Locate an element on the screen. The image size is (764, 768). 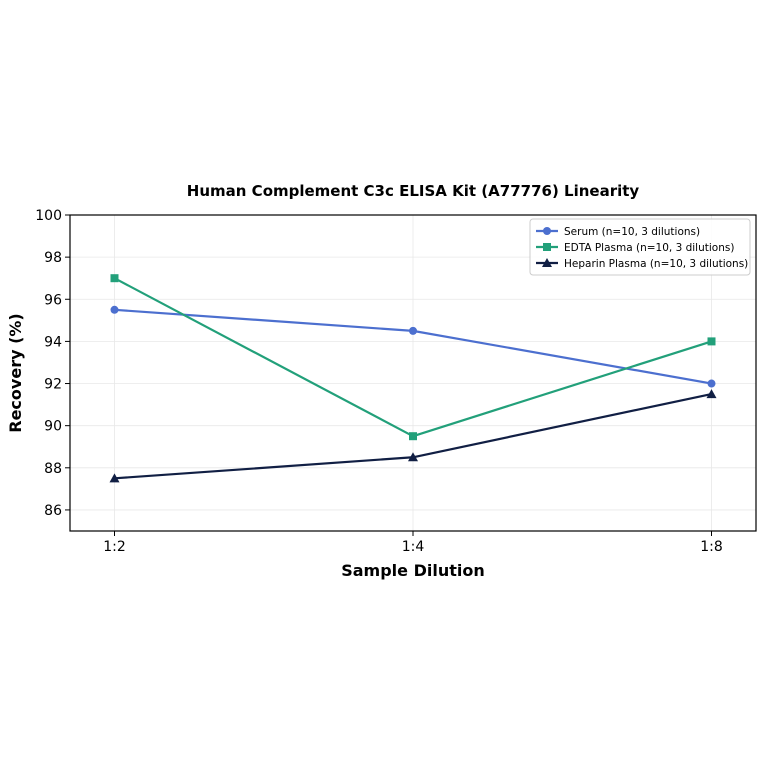
y-tick-label: 96 is located at coordinates (53, 300).